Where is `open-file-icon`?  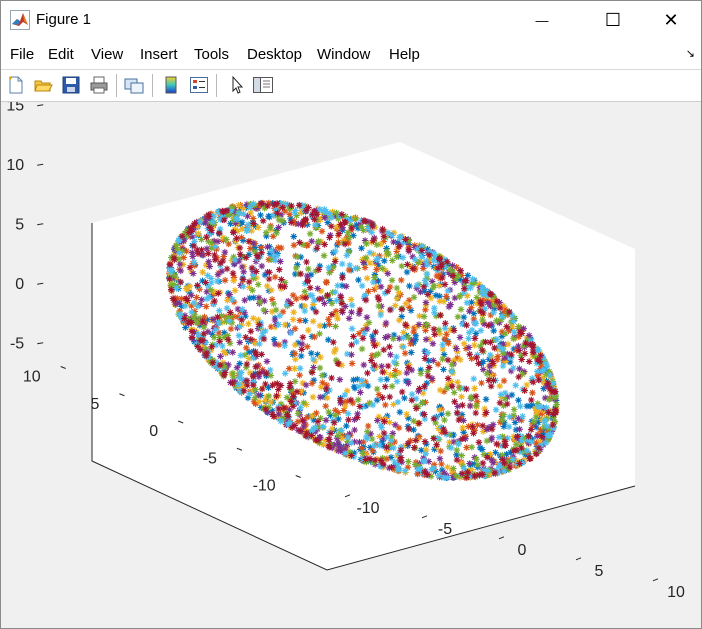
open-file-icon is located at coordinates (43, 86).